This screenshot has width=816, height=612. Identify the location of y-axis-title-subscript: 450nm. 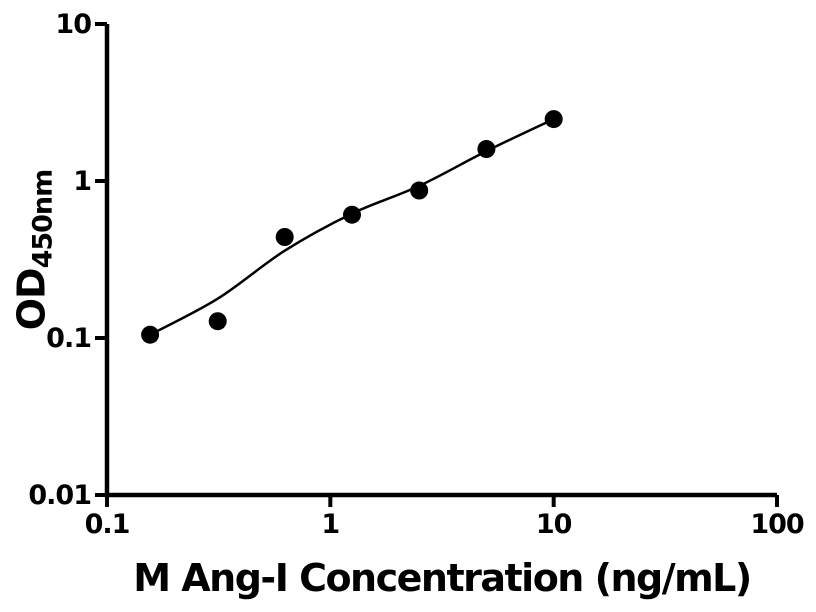
(43, 219).